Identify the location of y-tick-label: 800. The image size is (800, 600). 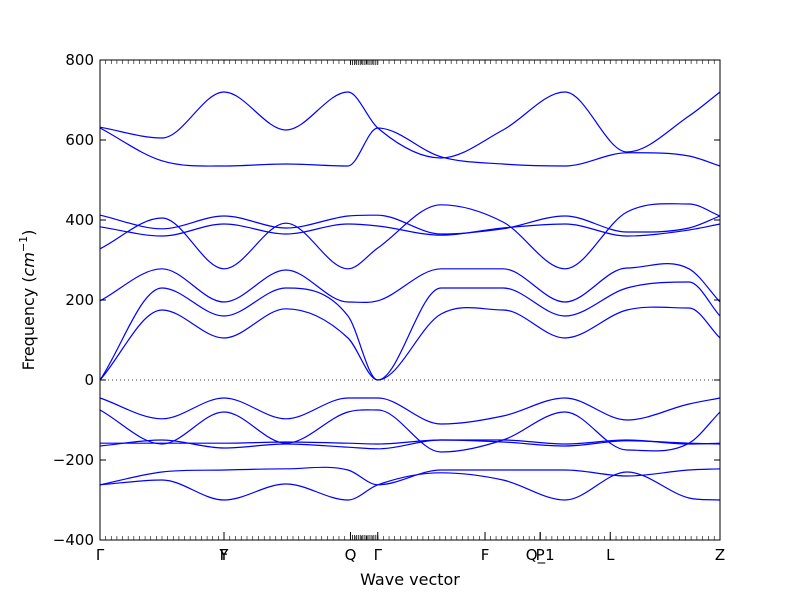
(79, 60).